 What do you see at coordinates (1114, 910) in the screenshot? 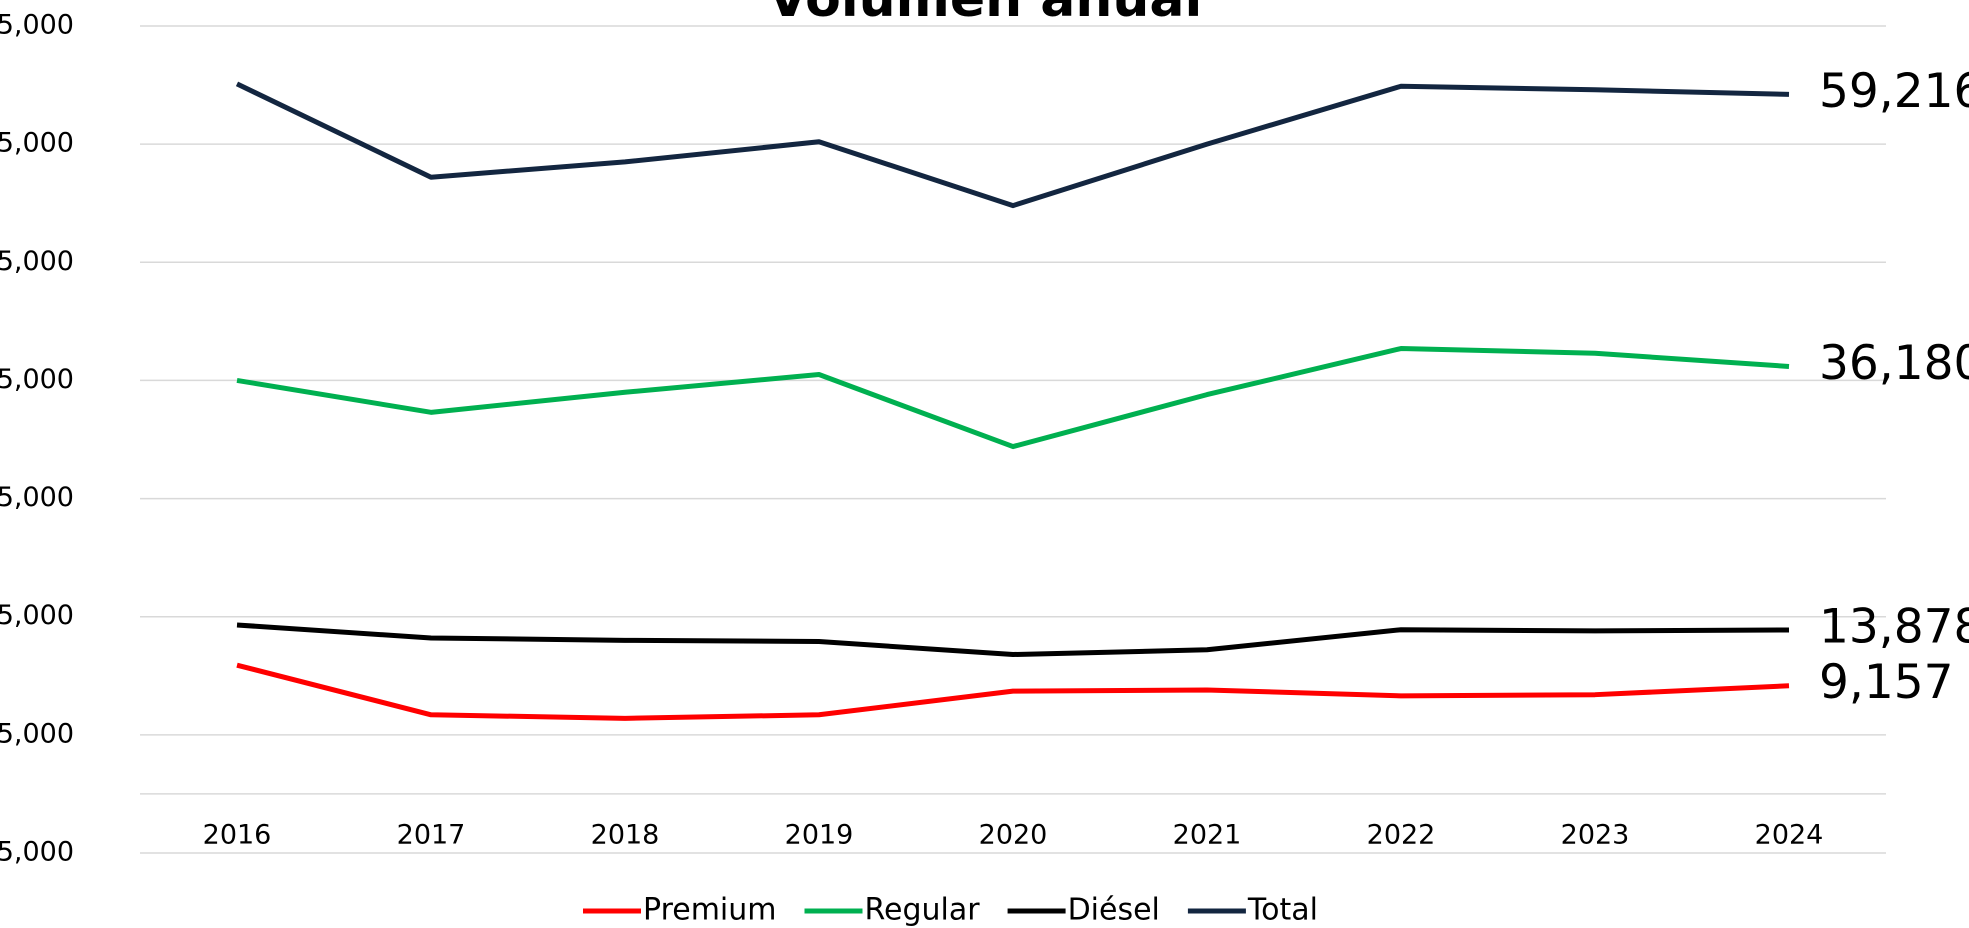
I see `legend-label: Diésel` at bounding box center [1114, 910].